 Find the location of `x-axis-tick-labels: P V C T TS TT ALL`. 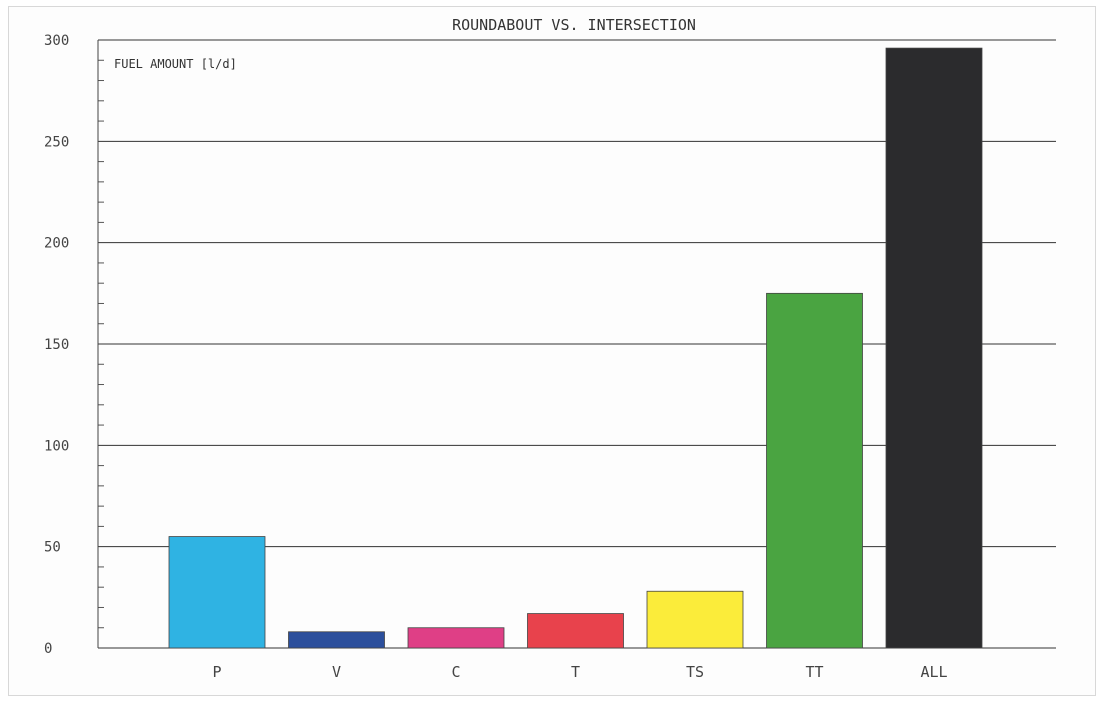

x-axis-tick-labels: P V C T TS TT ALL is located at coordinates (579, 672).